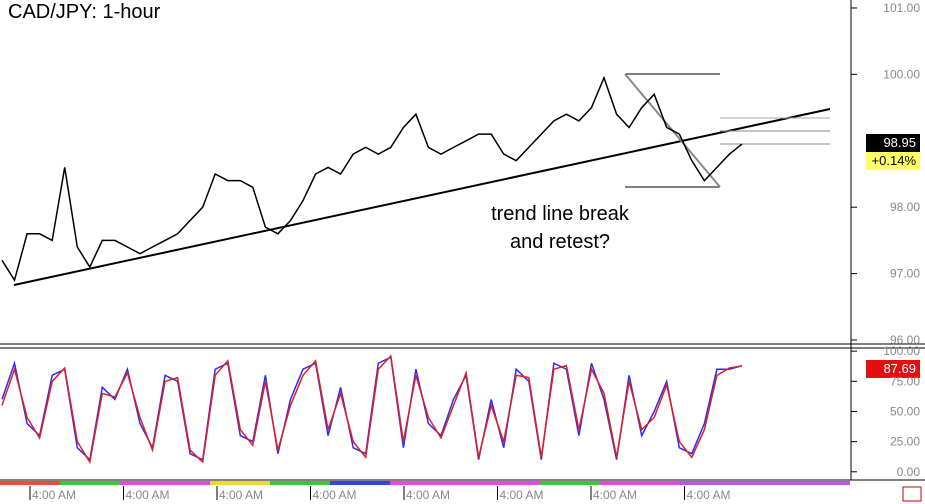 The height and width of the screenshot is (504, 925). Describe the element at coordinates (899, 142) in the screenshot. I see `last-price: 98.95` at that location.